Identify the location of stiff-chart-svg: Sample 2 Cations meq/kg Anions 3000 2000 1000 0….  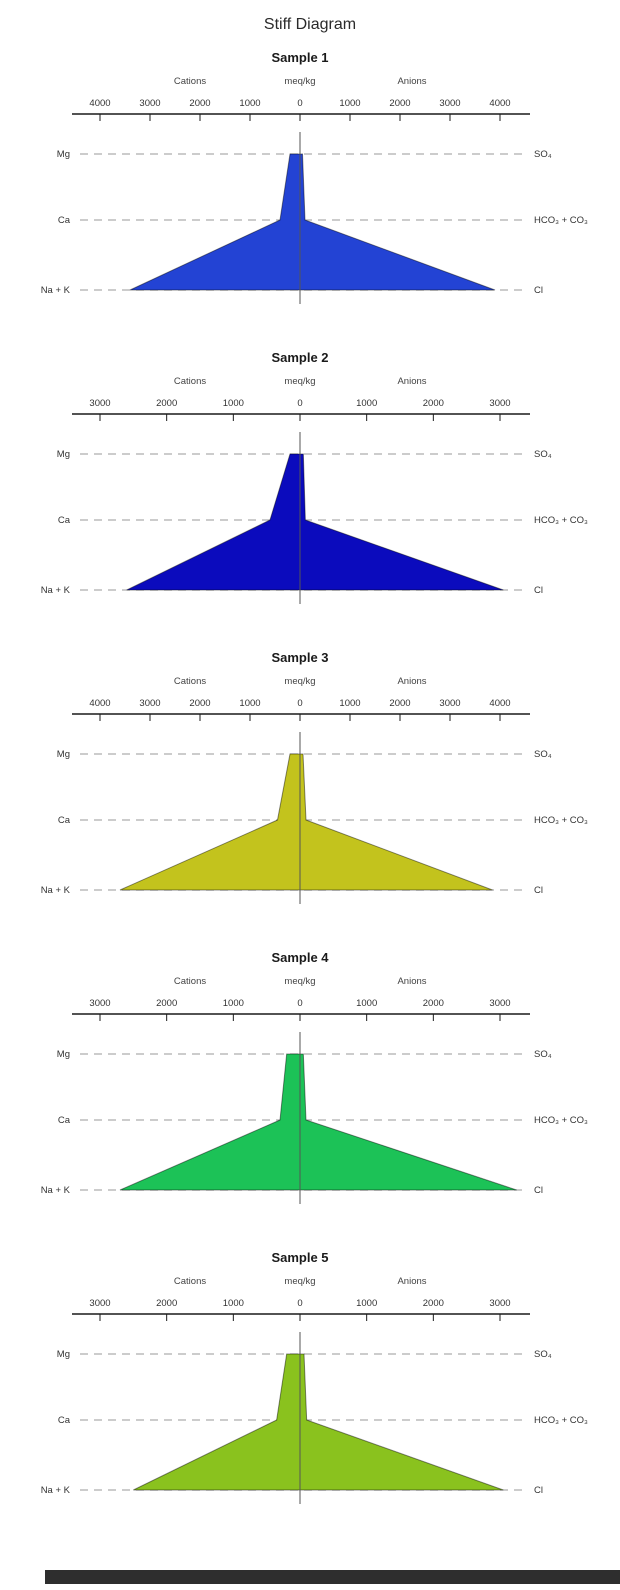
(314, 477).